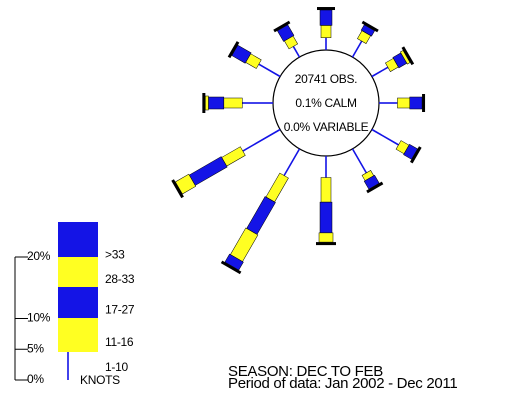  Describe the element at coordinates (305, 371) in the screenshot. I see `season-label: SEASON: DEC TO FEB` at that location.